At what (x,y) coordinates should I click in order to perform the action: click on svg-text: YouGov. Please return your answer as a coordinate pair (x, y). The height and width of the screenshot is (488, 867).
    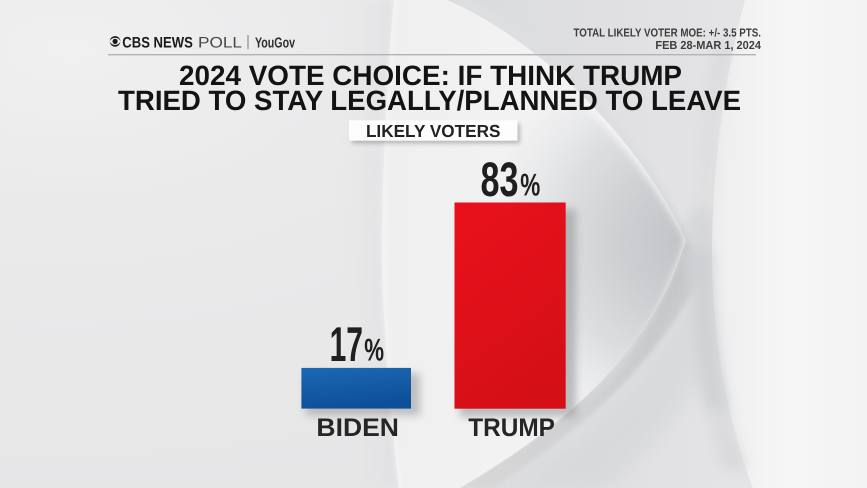
    Looking at the image, I should click on (275, 43).